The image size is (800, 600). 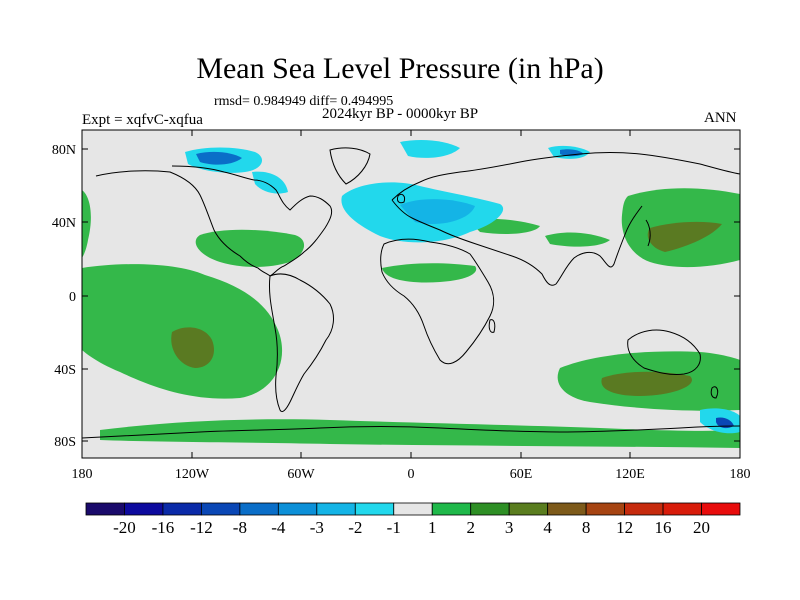 I want to click on colorbar-label: -1, so click(x=394, y=527).